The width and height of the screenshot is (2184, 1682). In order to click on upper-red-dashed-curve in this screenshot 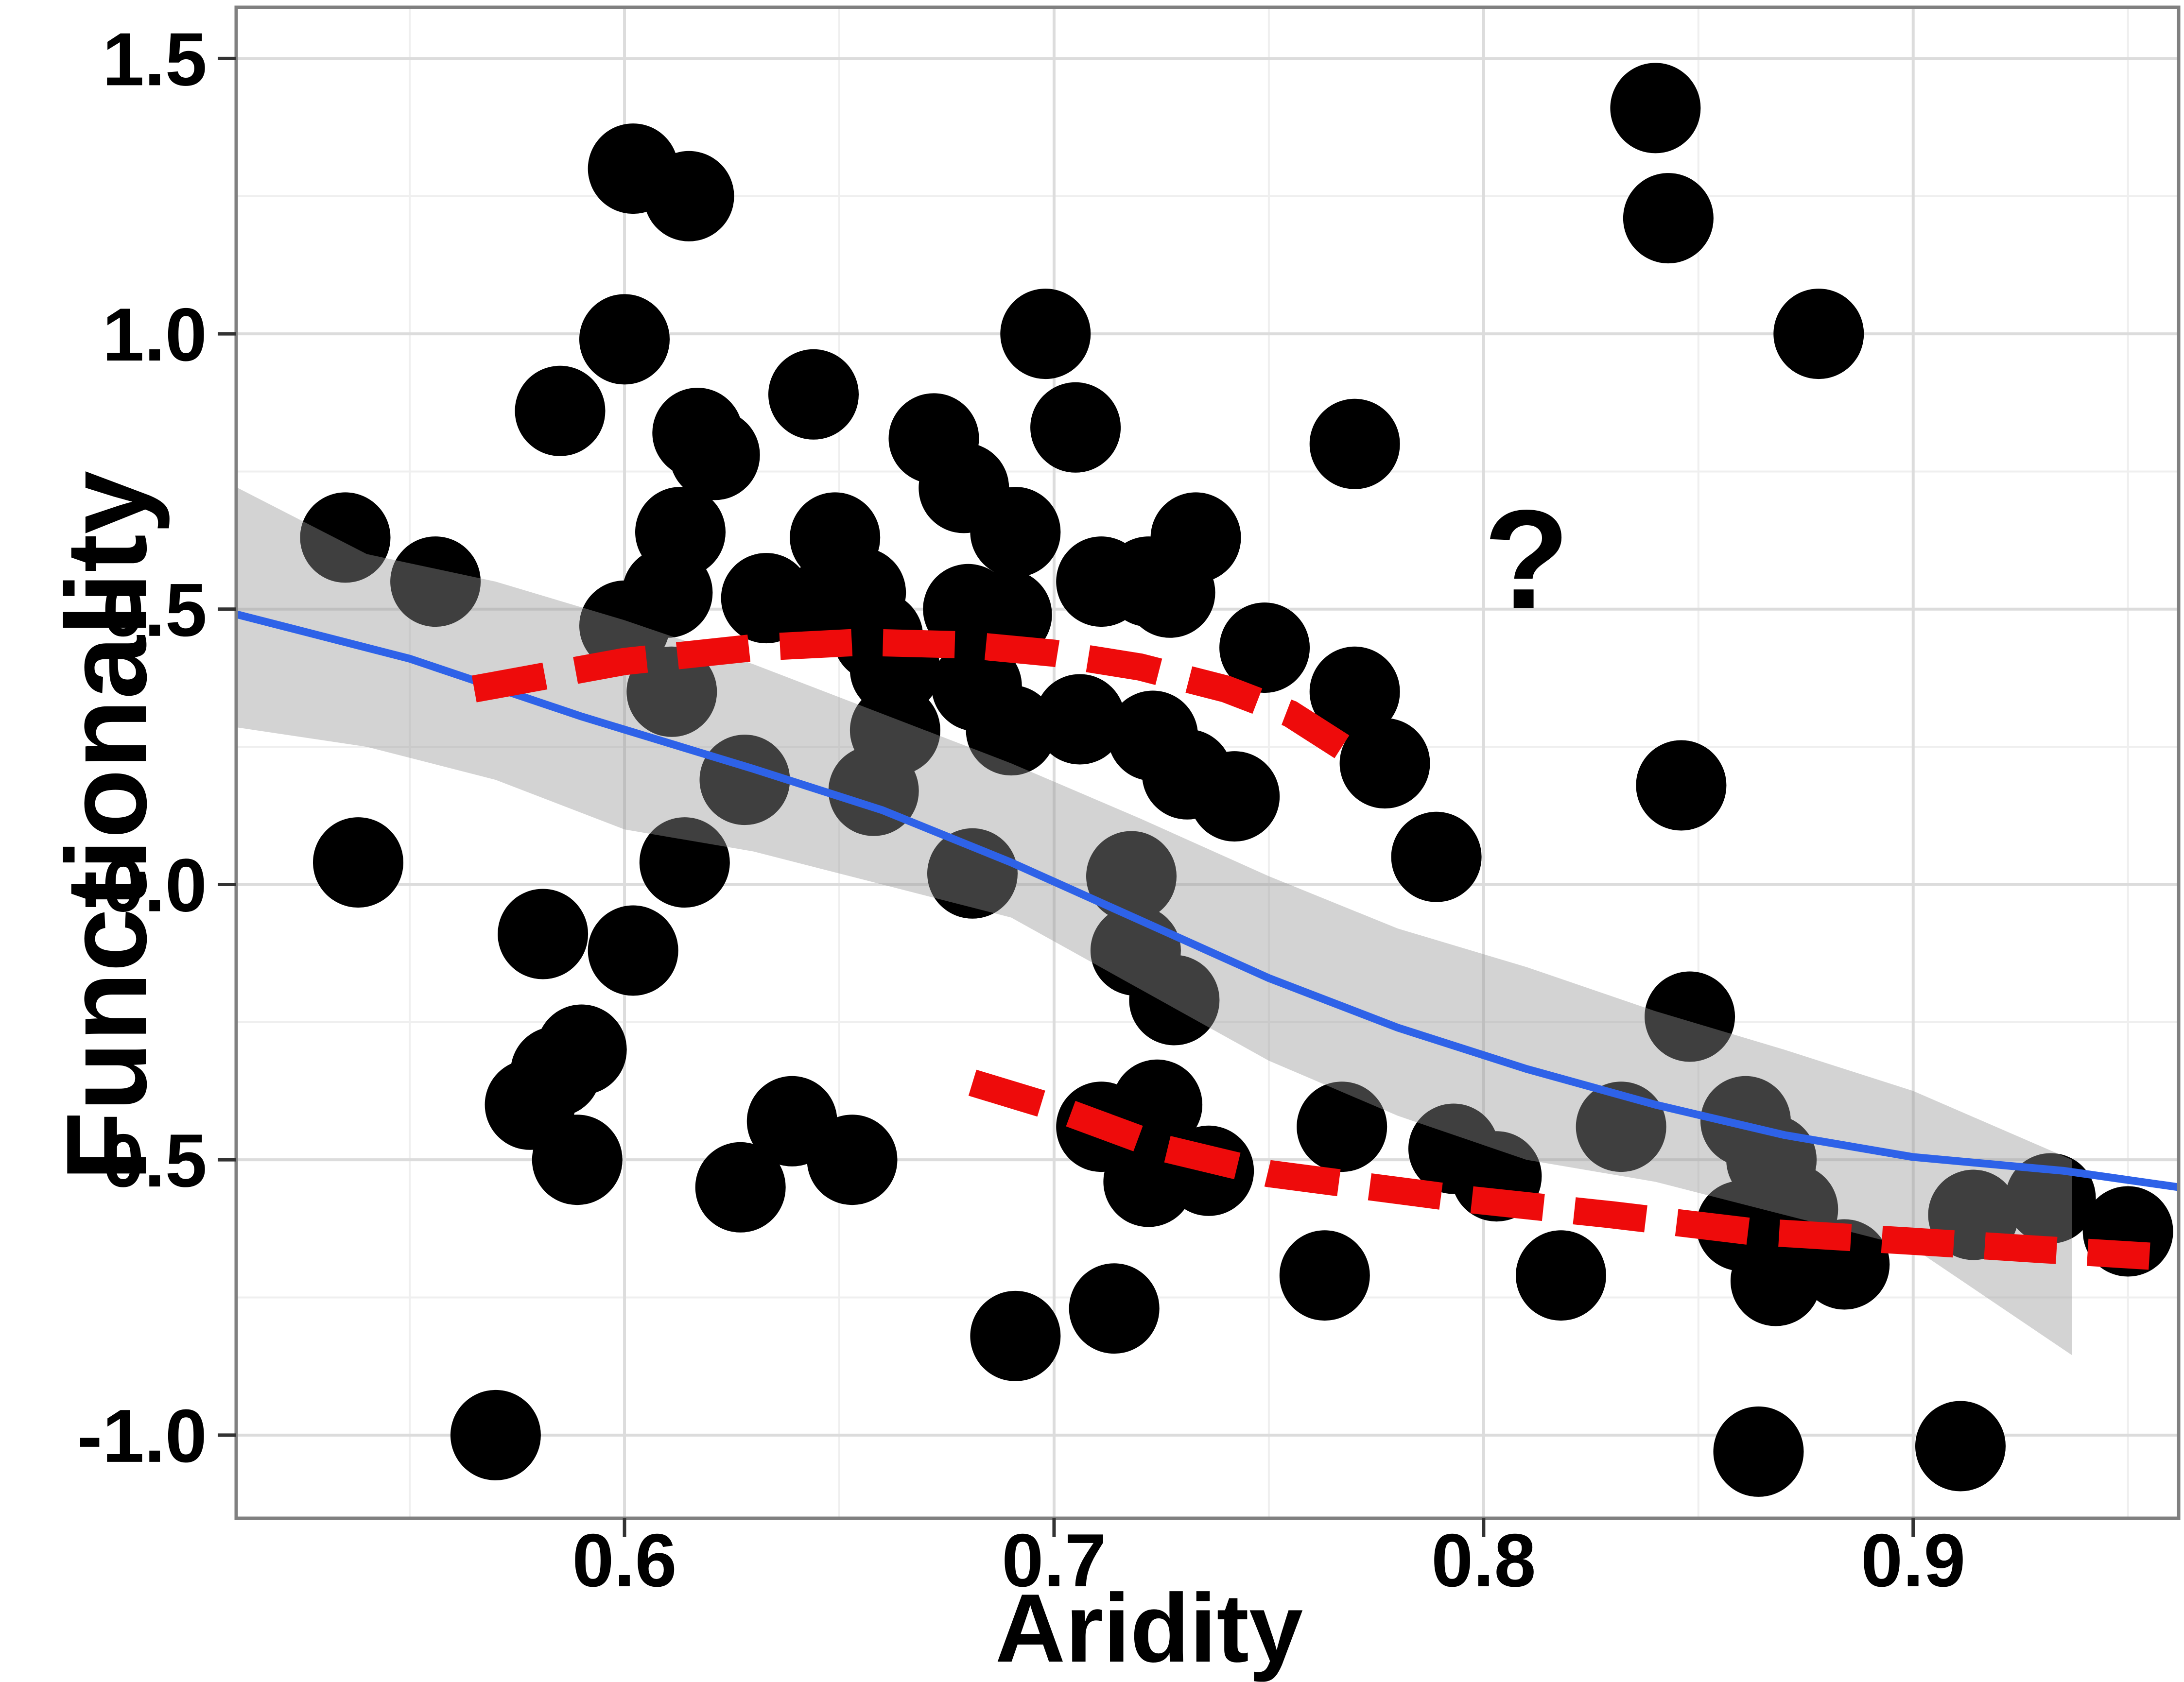, I will do `click(910, 693)`.